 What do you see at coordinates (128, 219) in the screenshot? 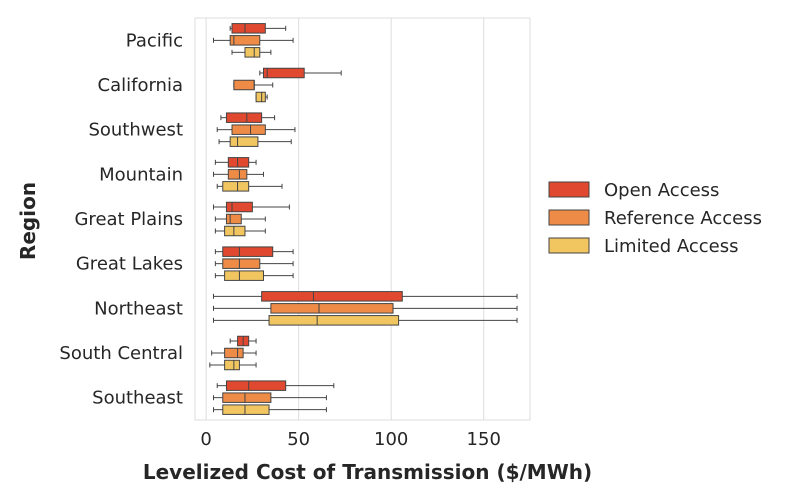
I see `y-tick-label: Great Plains` at bounding box center [128, 219].